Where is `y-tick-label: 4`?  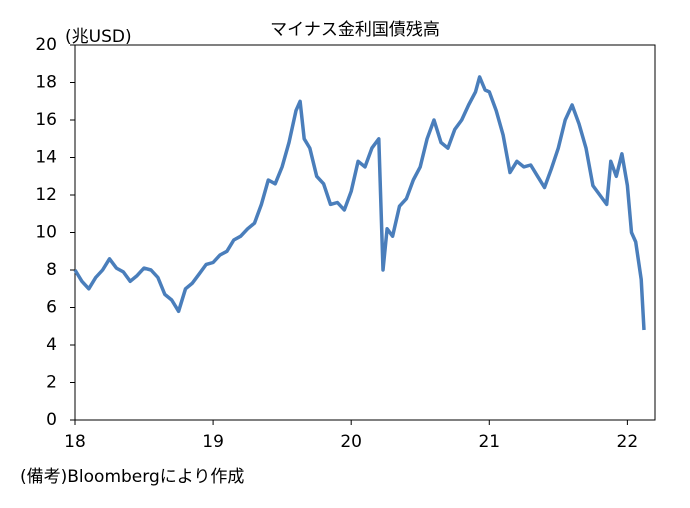 y-tick-label: 4 is located at coordinates (51, 345).